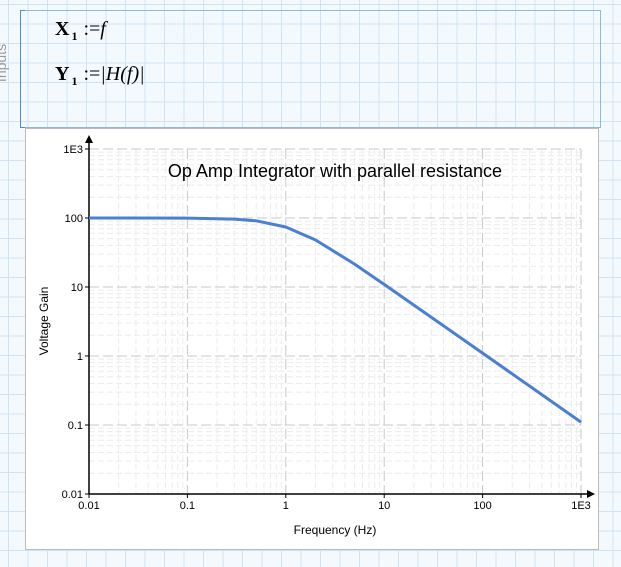  What do you see at coordinates (75, 426) in the screenshot?
I see `y-tick-label: 0.1` at bounding box center [75, 426].